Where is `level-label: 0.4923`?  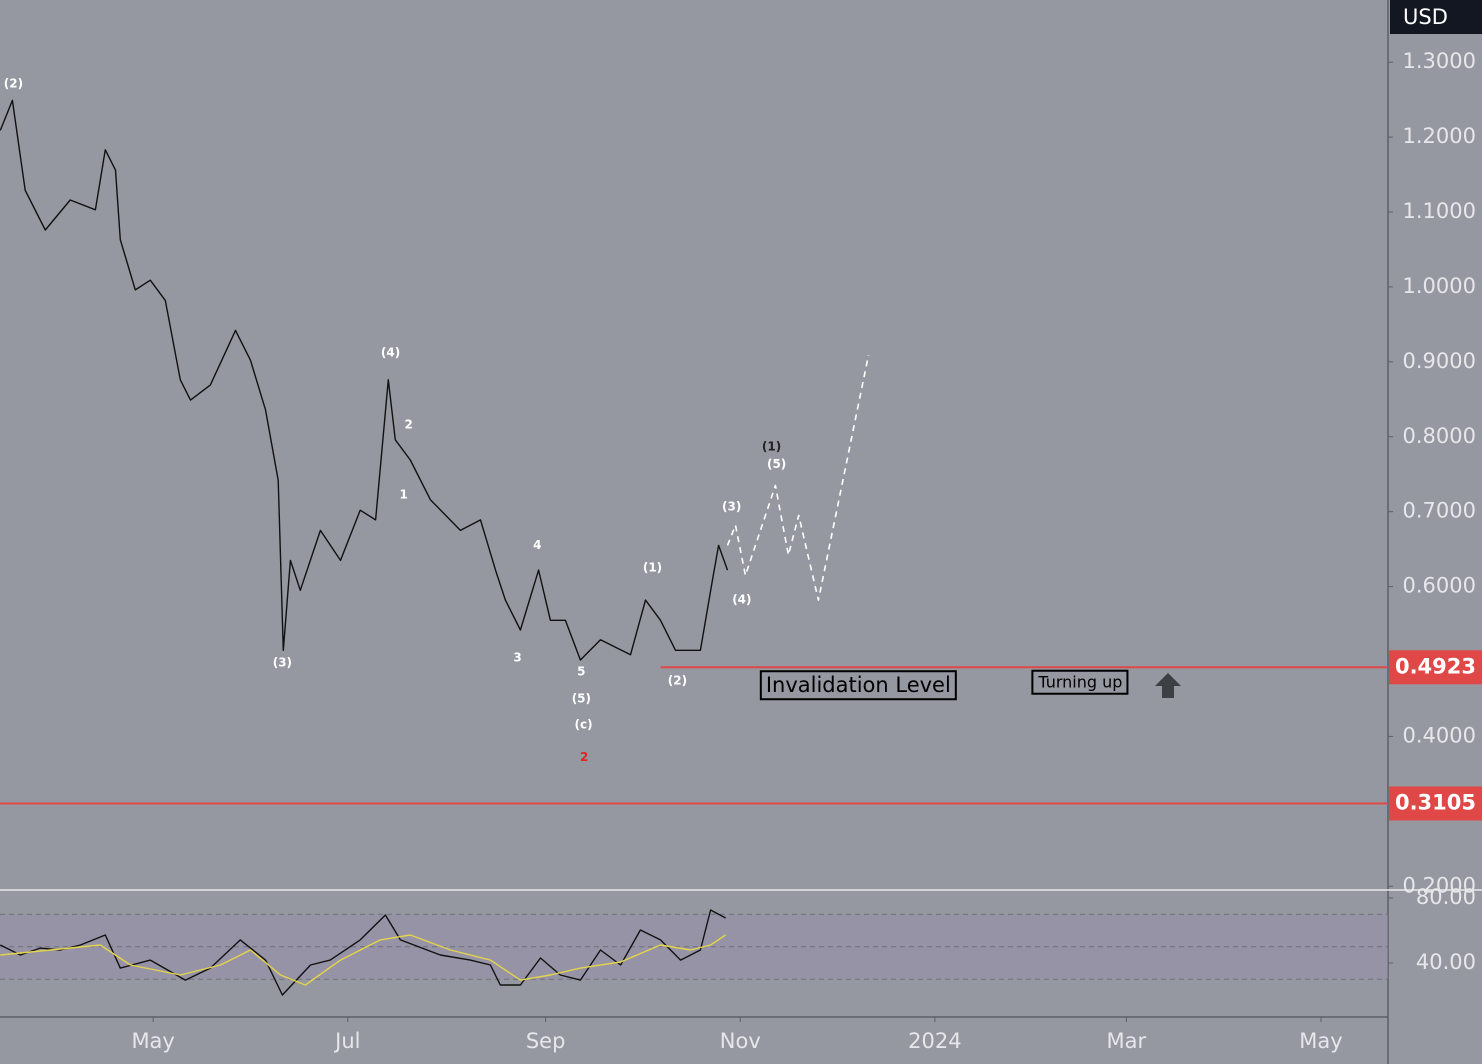
level-label: 0.4923 is located at coordinates (1435, 666).